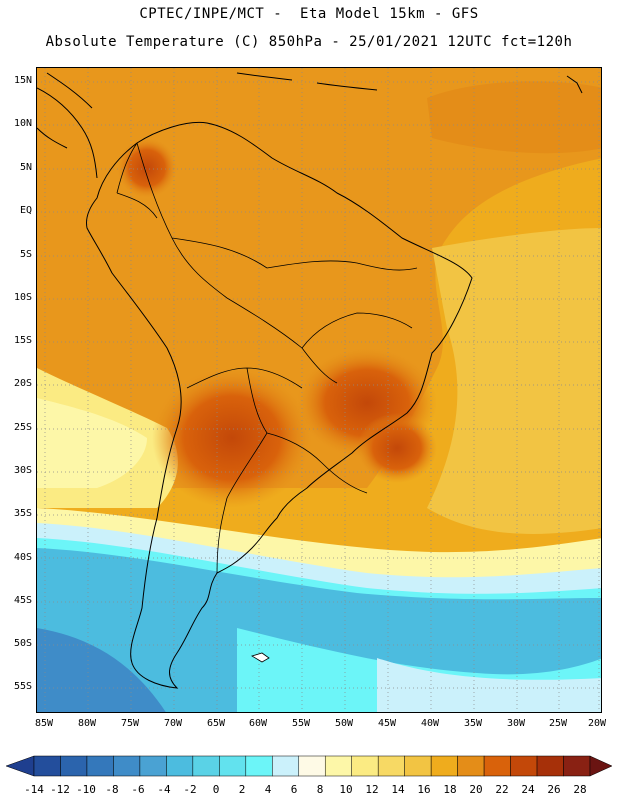  I want to click on lat-label: 50S, so click(22, 643).